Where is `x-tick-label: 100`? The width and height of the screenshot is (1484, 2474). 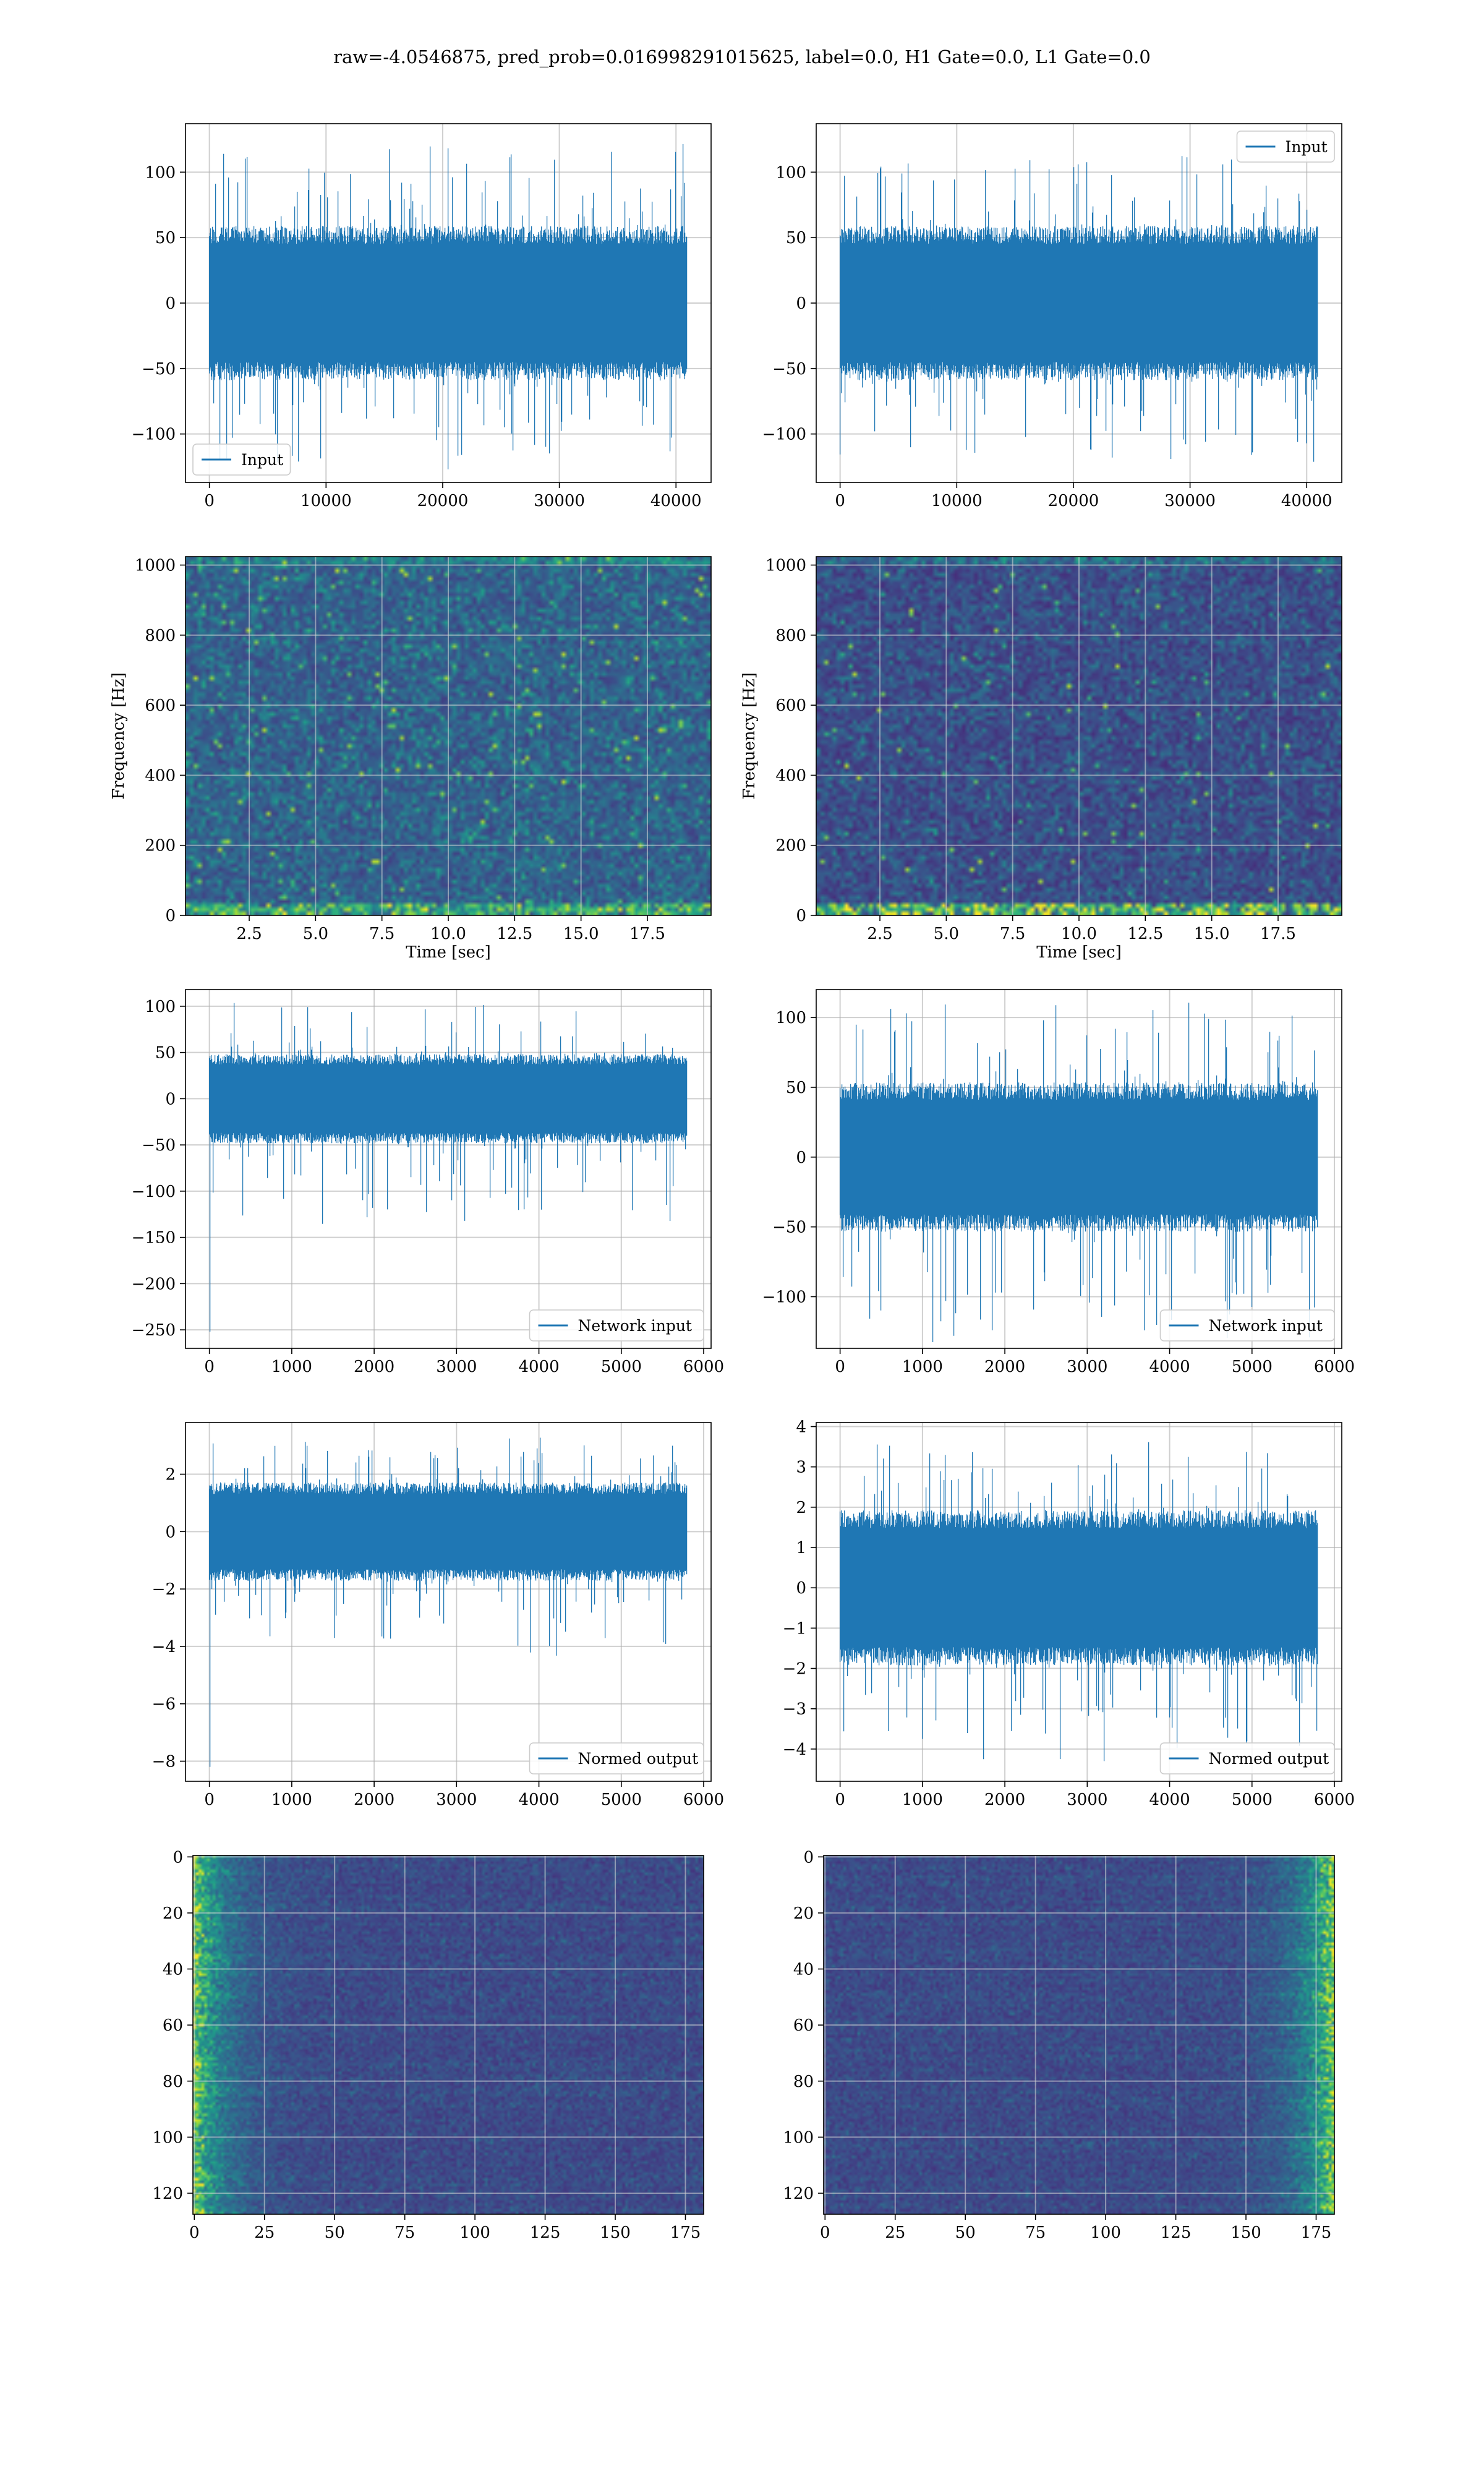 x-tick-label: 100 is located at coordinates (474, 2233).